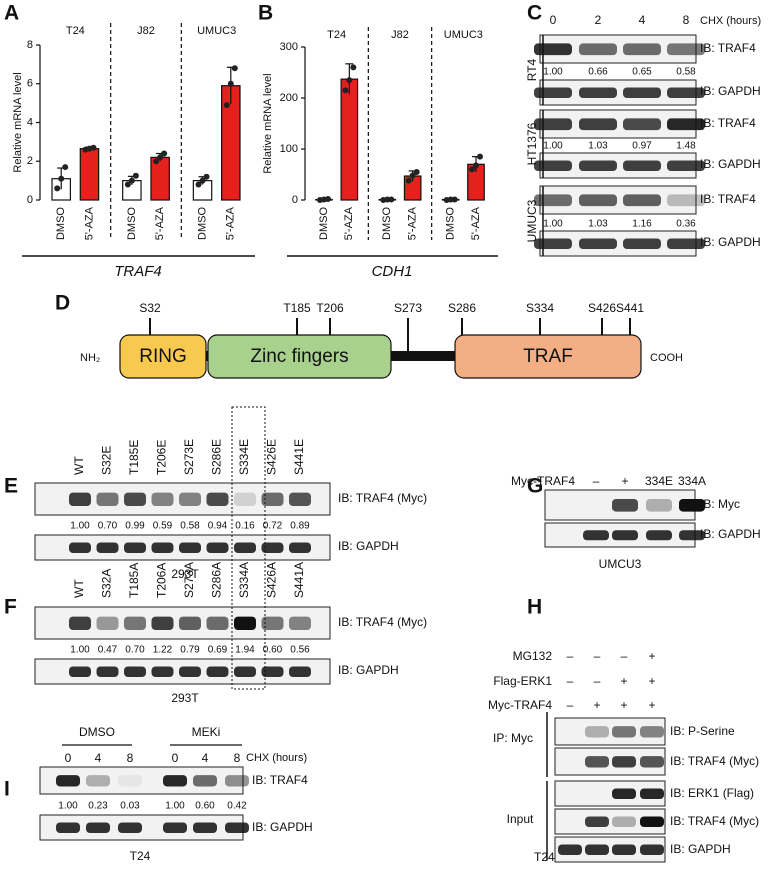  What do you see at coordinates (130, 806) in the screenshot?
I see `quantification: 0.03` at bounding box center [130, 806].